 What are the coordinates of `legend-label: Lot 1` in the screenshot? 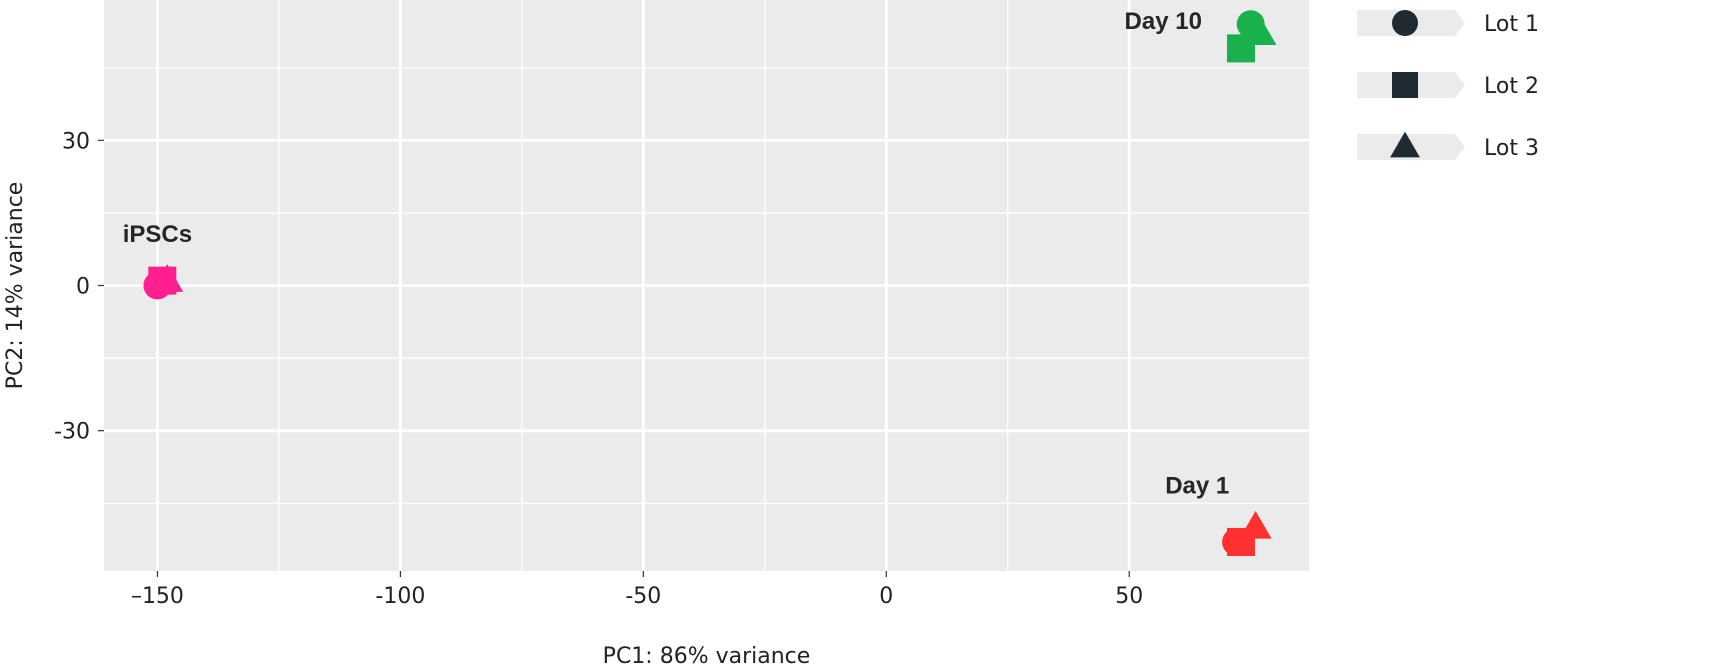 It's located at (1511, 24).